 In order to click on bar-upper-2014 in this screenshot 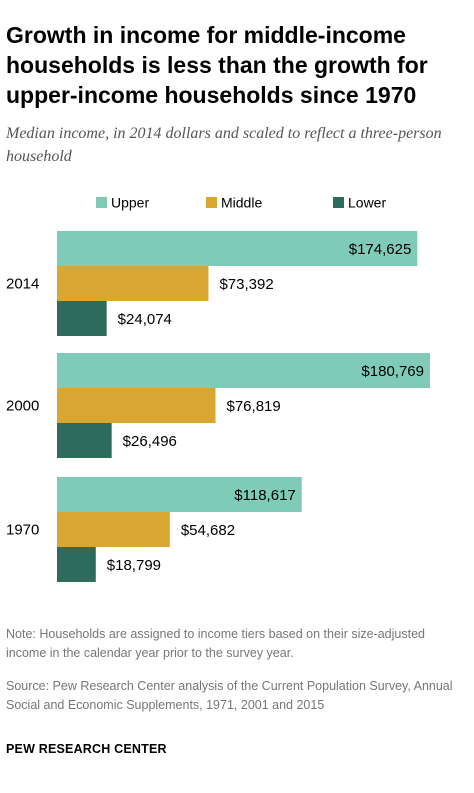, I will do `click(237, 248)`.